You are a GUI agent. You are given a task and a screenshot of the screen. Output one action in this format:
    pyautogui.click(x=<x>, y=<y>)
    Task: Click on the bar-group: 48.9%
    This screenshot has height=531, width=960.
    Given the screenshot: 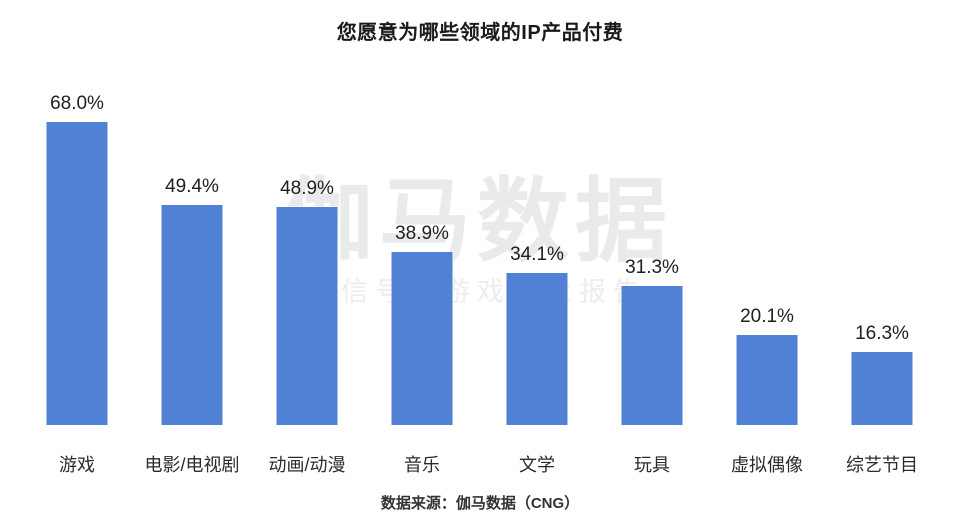 What is the action you would take?
    pyautogui.click(x=307, y=255)
    